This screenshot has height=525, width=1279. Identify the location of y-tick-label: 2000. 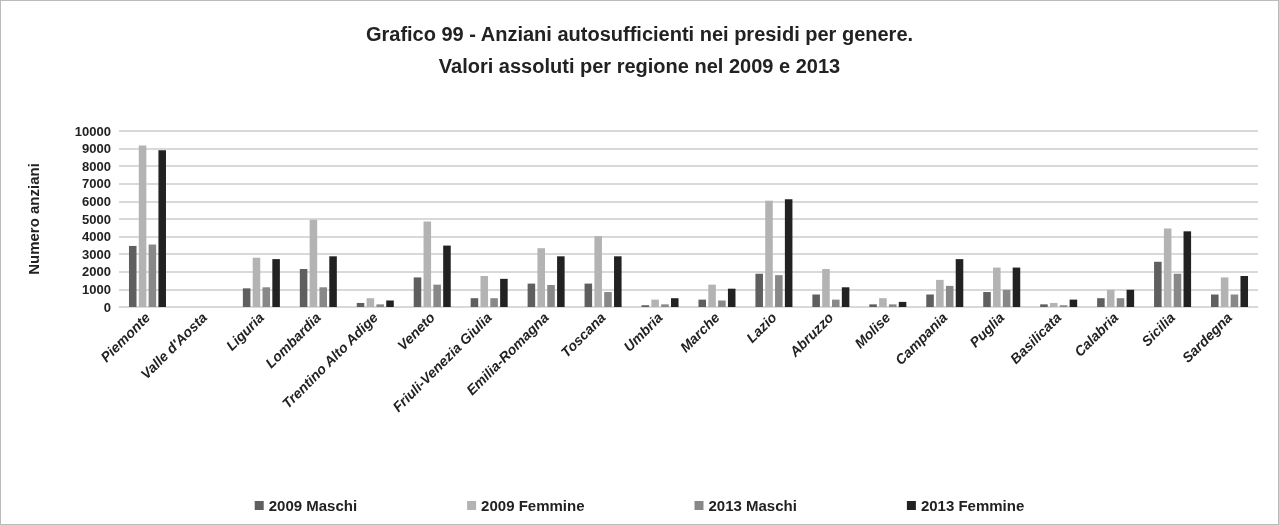
(96, 272).